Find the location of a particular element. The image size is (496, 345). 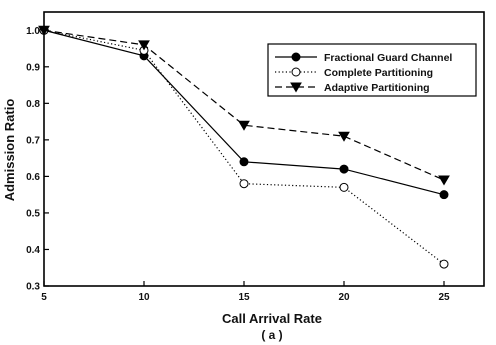

chart-subtitle: ( a ) is located at coordinates (271, 335).